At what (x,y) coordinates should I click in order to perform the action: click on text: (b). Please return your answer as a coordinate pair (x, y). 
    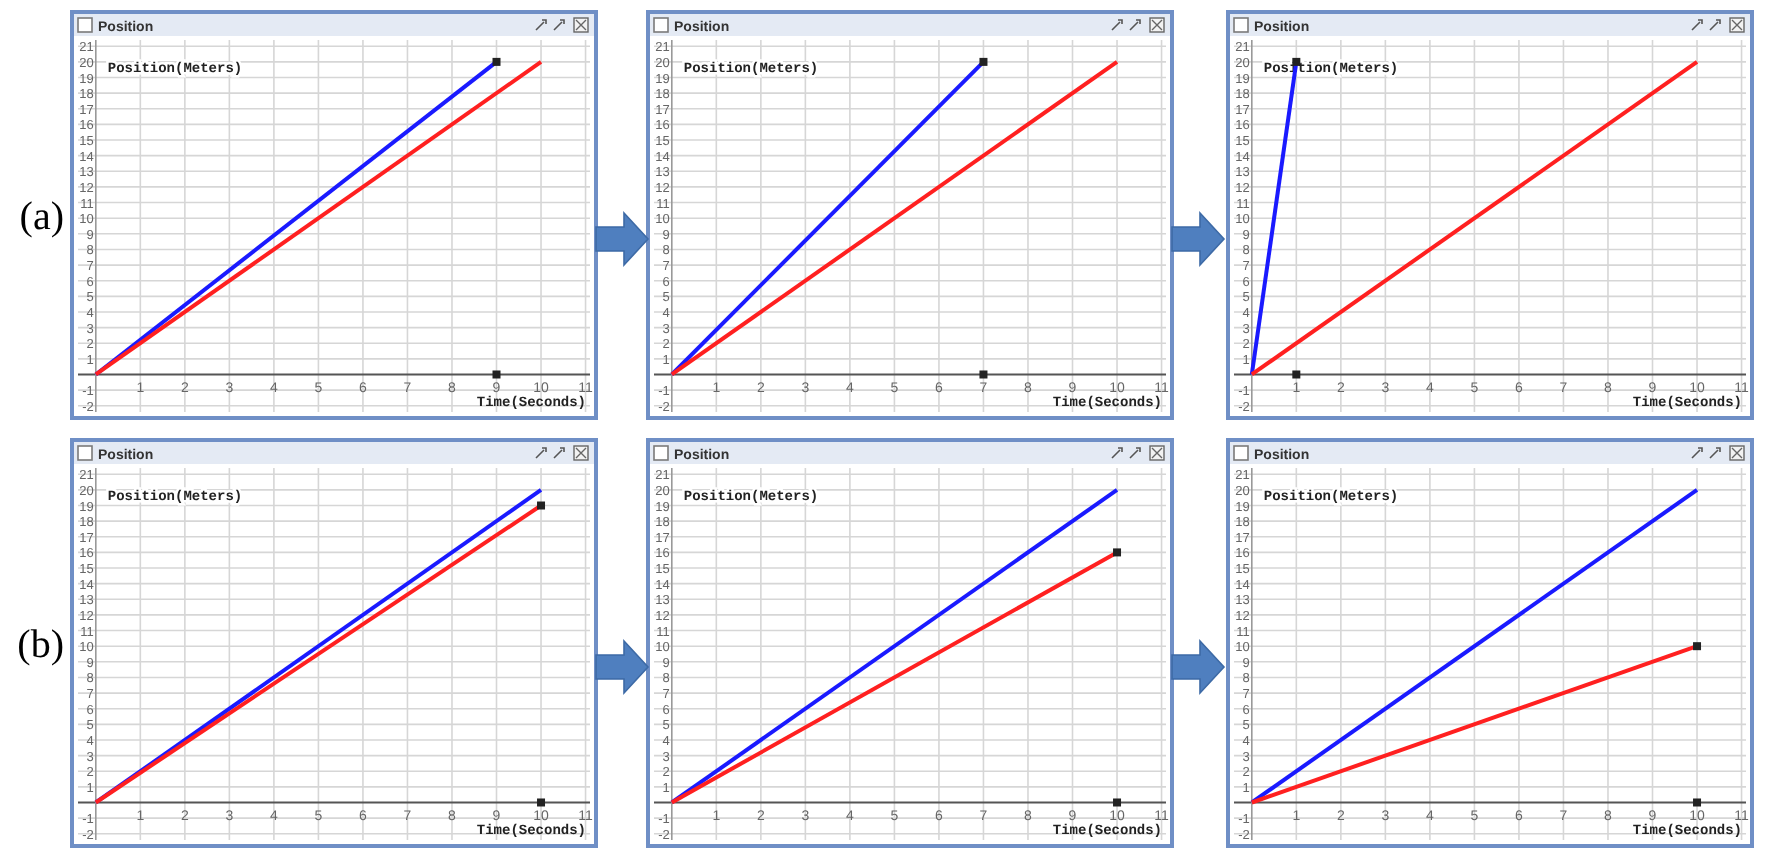
    Looking at the image, I should click on (40, 645).